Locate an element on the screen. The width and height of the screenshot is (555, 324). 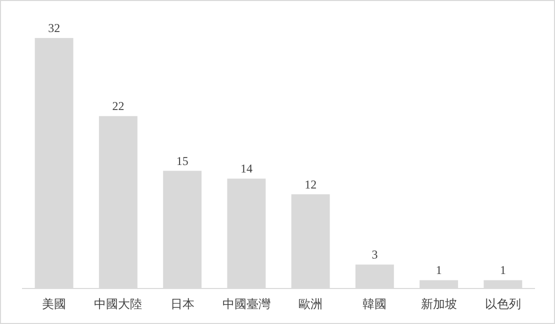
x-tick-label: 中國臺灣 is located at coordinates (246, 304).